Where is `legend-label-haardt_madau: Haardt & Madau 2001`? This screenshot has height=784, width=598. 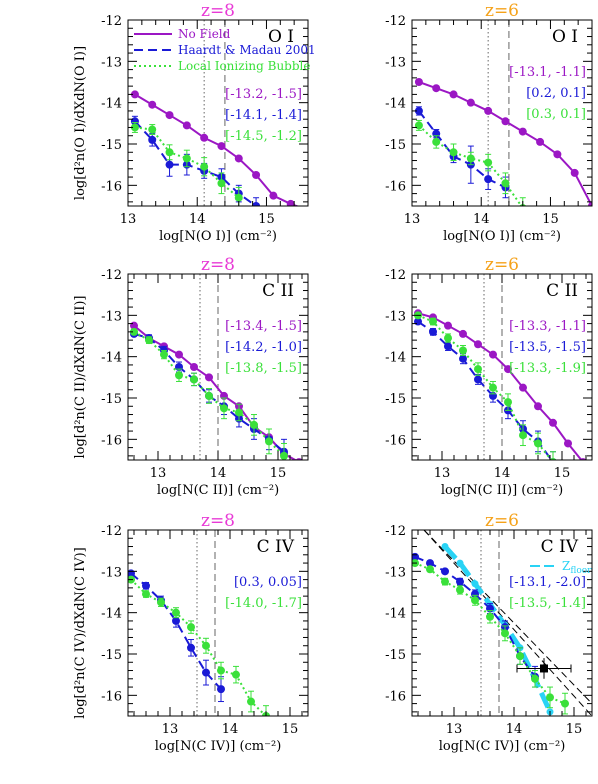
legend-label-haardt_madau: Haardt & Madau 2001 is located at coordinates (247, 50).